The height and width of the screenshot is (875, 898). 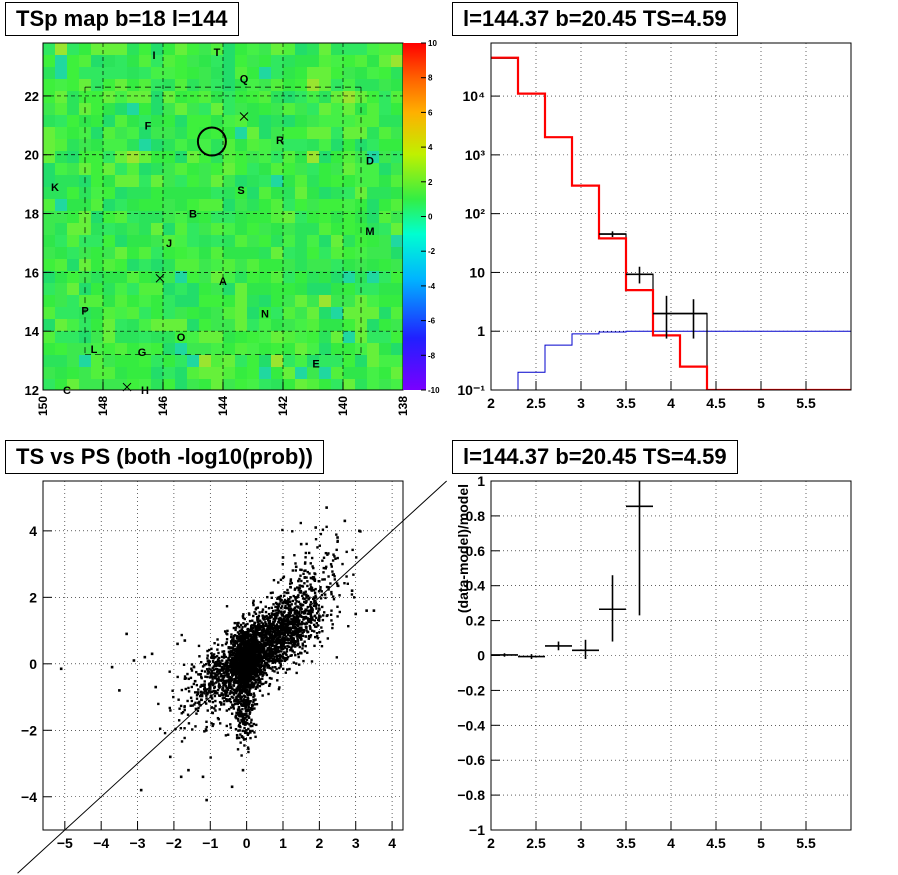 What do you see at coordinates (32, 155) in the screenshot?
I see `map-y-tick-label: 20` at bounding box center [32, 155].